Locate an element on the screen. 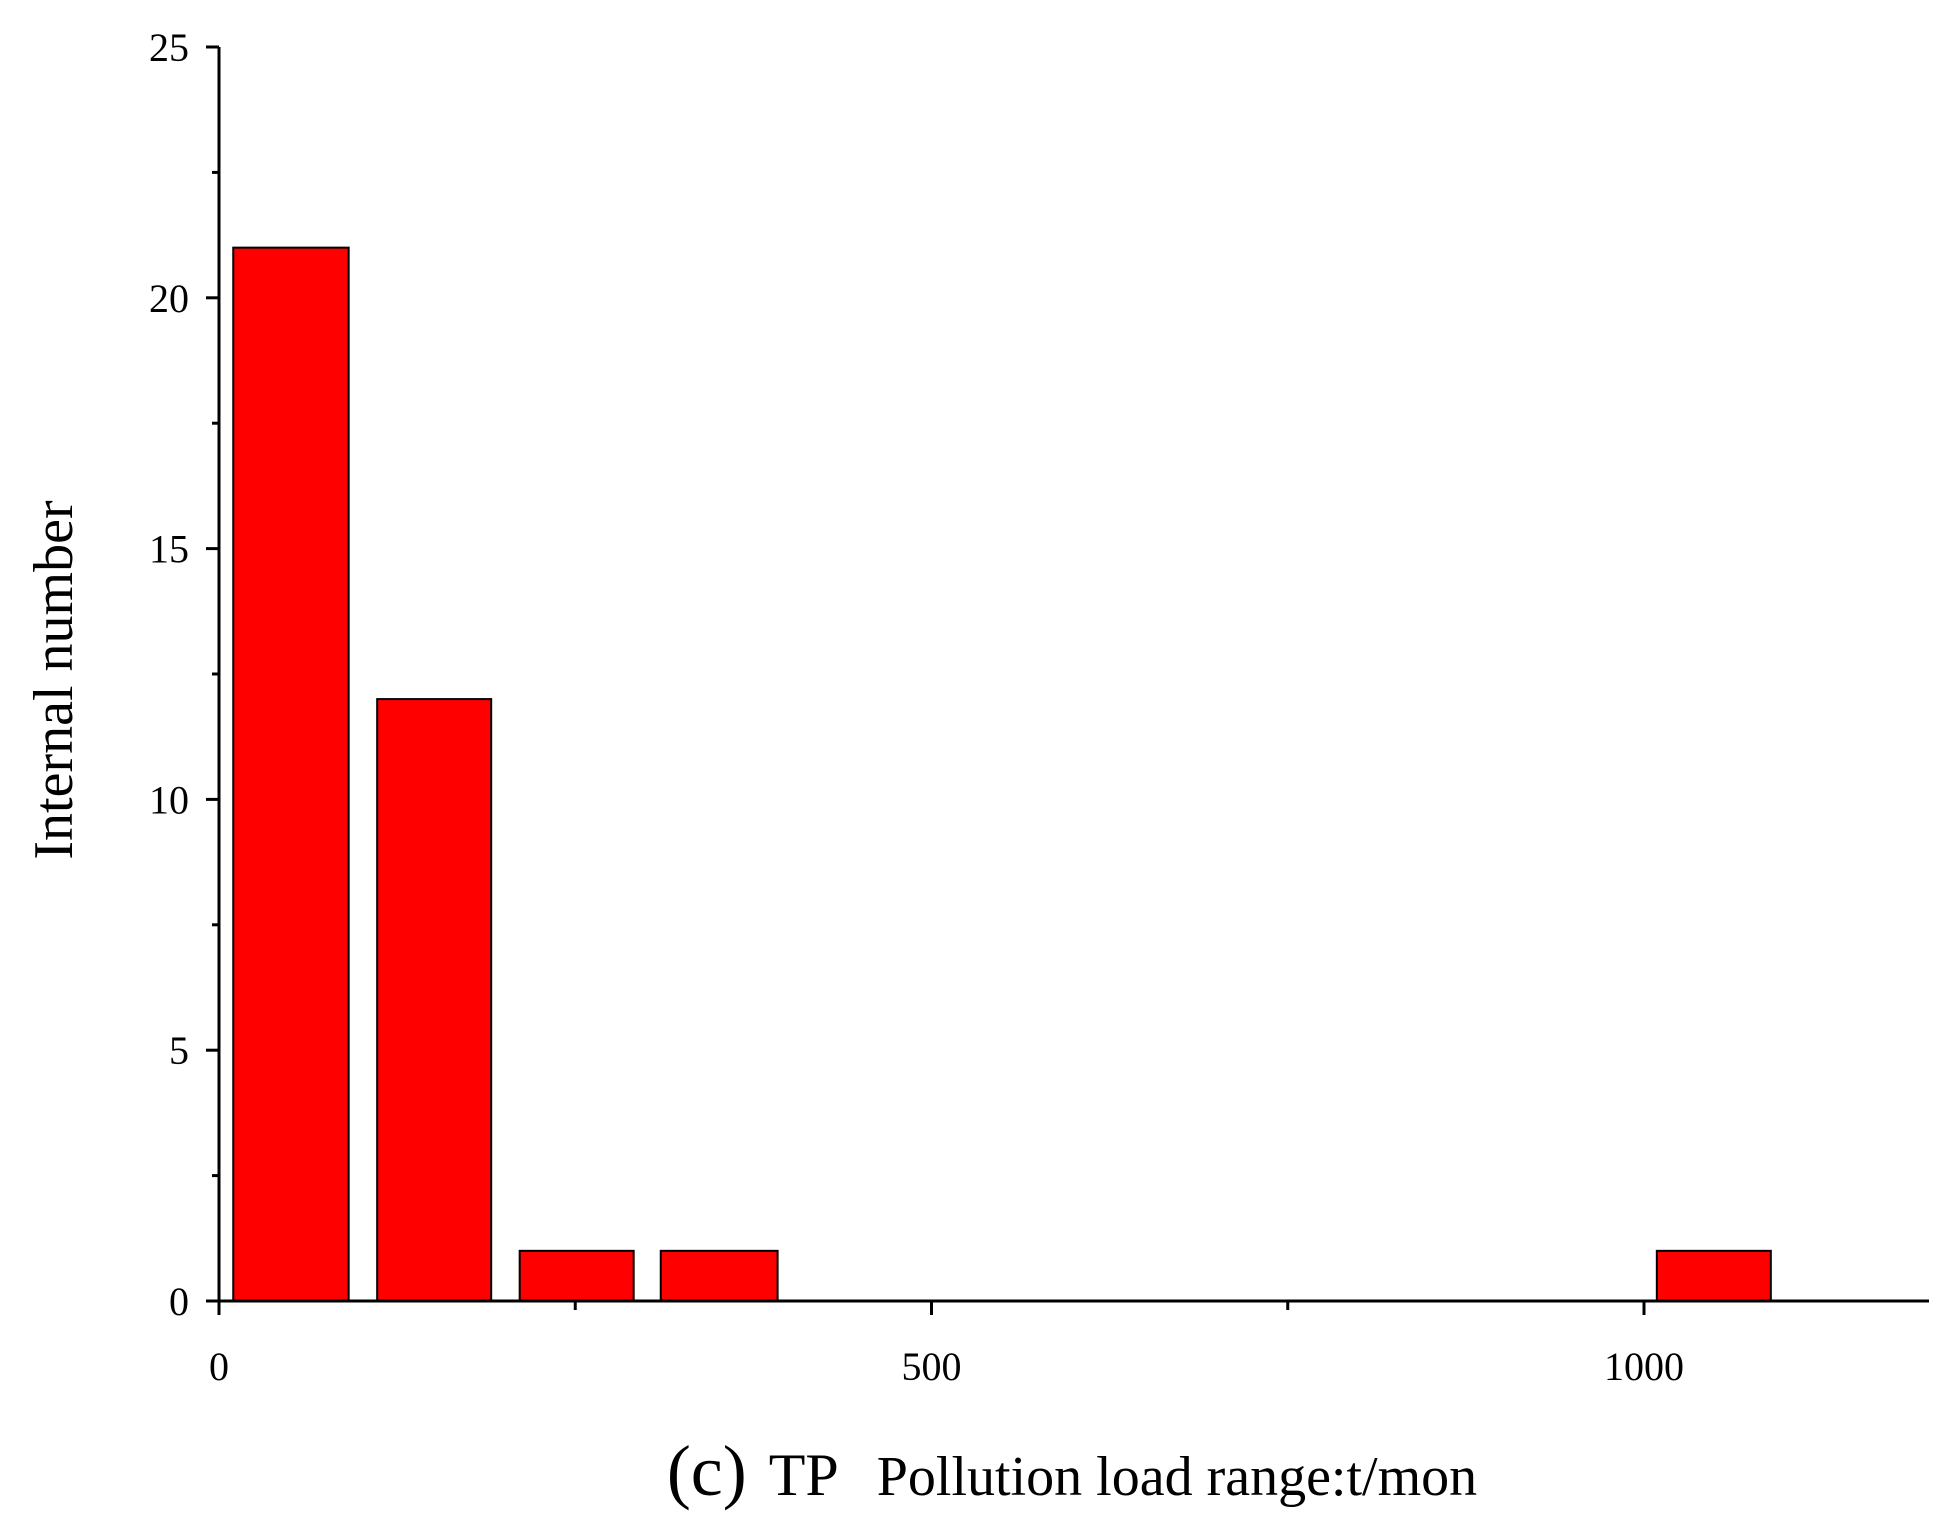 Image resolution: width=1939 pixels, height=1537 pixels. x-tick-label: 1000 is located at coordinates (1644, 1366).